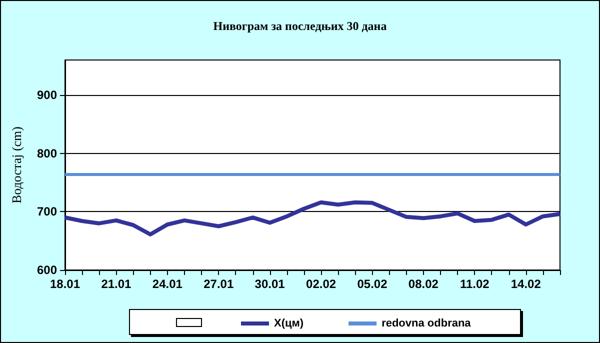 This screenshot has width=600, height=343. What do you see at coordinates (47, 270) in the screenshot?
I see `y-tick-label: 600` at bounding box center [47, 270].